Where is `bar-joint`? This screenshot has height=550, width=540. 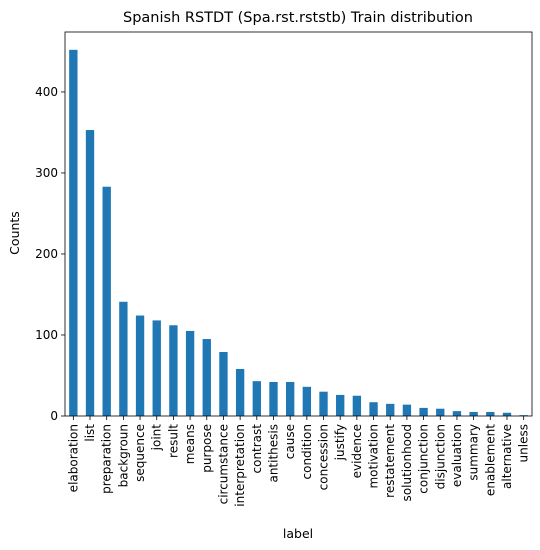 bar-joint is located at coordinates (156, 368).